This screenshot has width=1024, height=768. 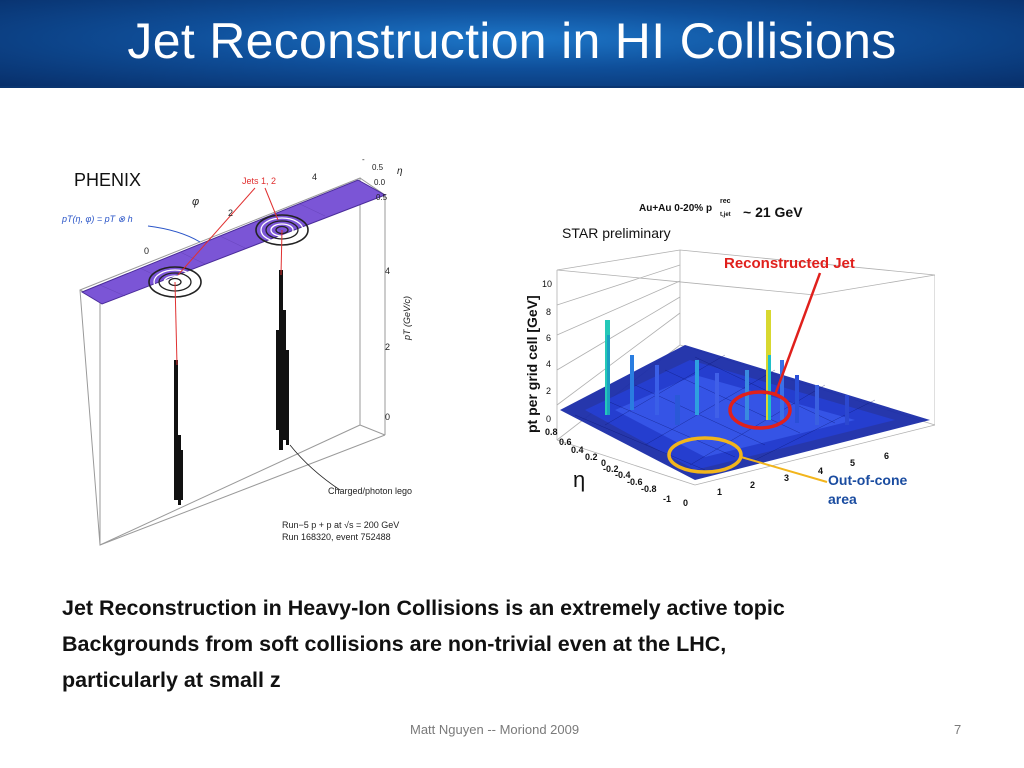 What do you see at coordinates (108, 180) in the screenshot?
I see `phenix-label: PHENIX` at bounding box center [108, 180].